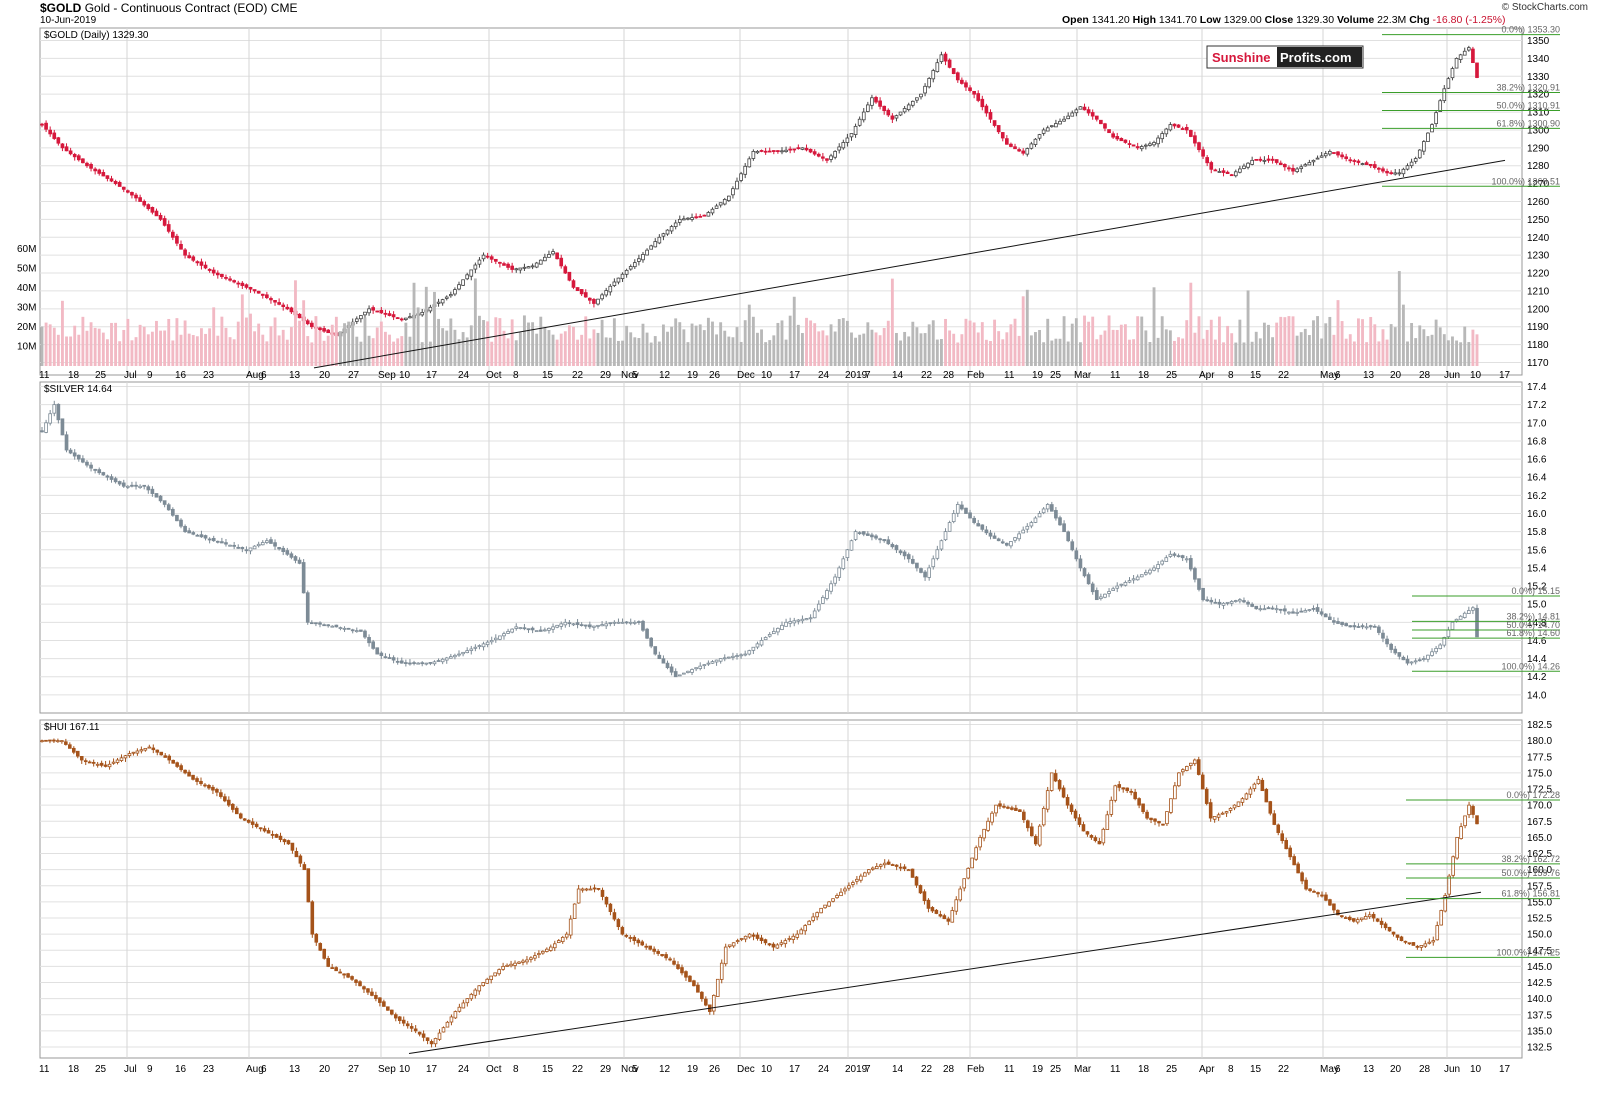 The height and width of the screenshot is (1100, 1600). What do you see at coordinates (516, 1069) in the screenshot?
I see `x-tick-label: 8` at bounding box center [516, 1069].